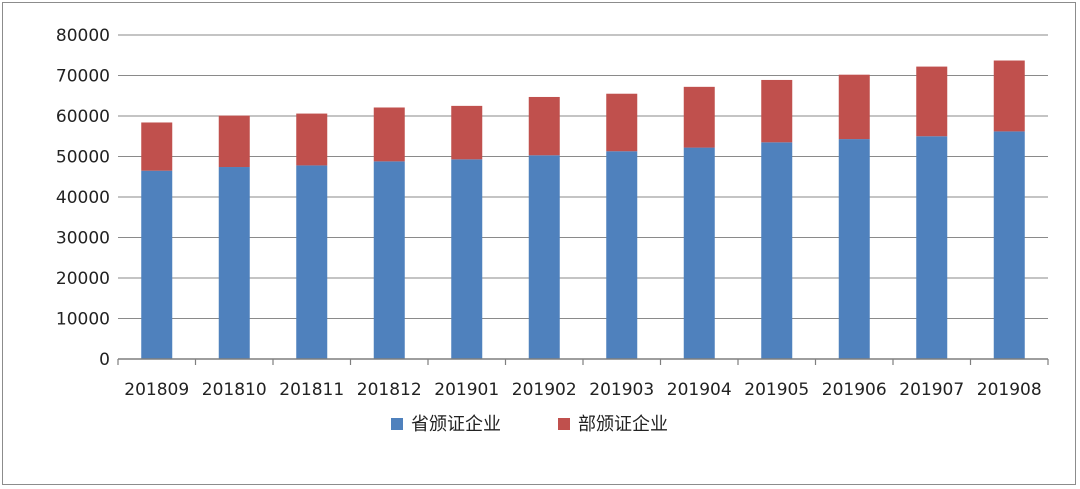 This screenshot has height=489, width=1080. Describe the element at coordinates (1009, 390) in the screenshot. I see `x-tick-label: 201908` at that location.